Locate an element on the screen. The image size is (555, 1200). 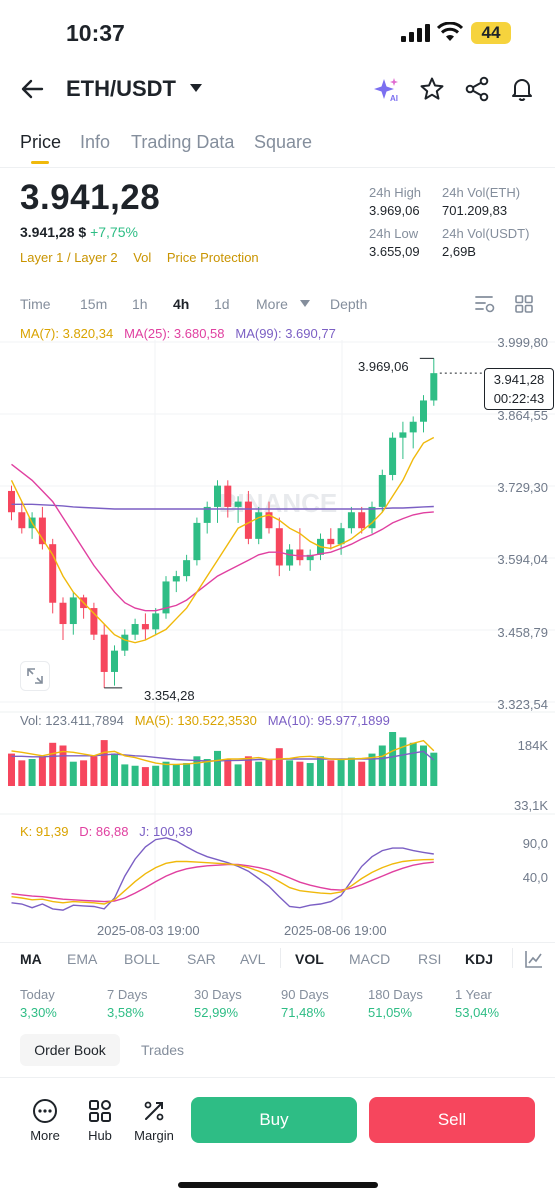
more-dropdown-icon is located at coordinates (305, 304).